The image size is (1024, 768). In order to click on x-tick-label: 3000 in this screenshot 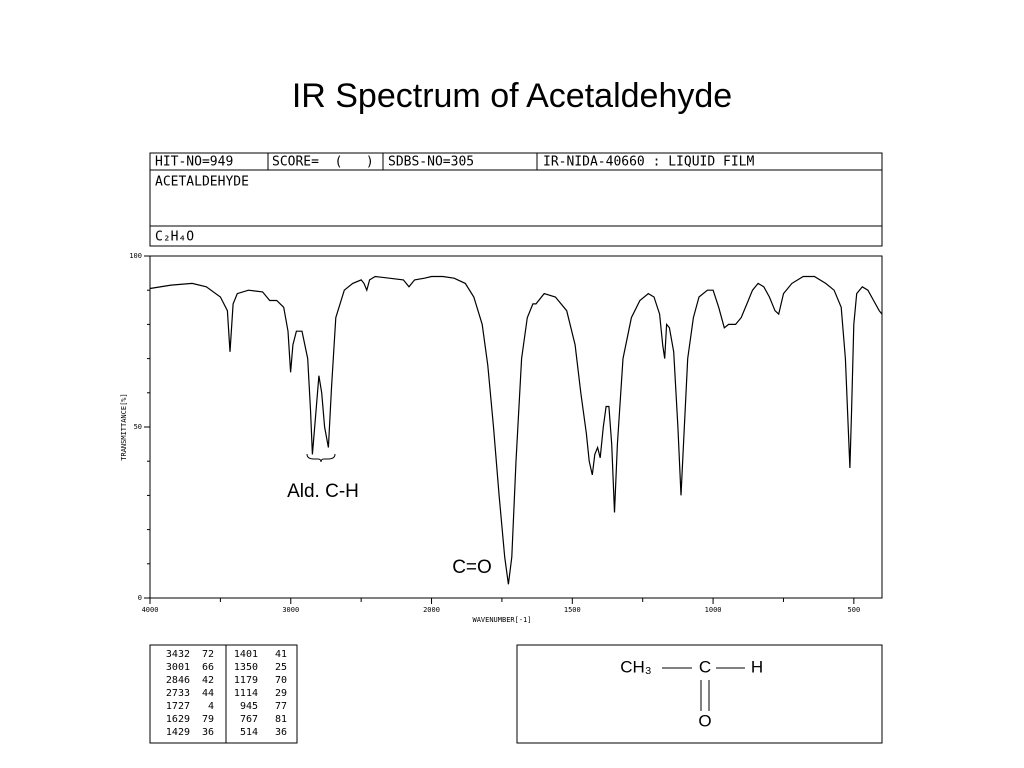, I will do `click(290, 610)`.